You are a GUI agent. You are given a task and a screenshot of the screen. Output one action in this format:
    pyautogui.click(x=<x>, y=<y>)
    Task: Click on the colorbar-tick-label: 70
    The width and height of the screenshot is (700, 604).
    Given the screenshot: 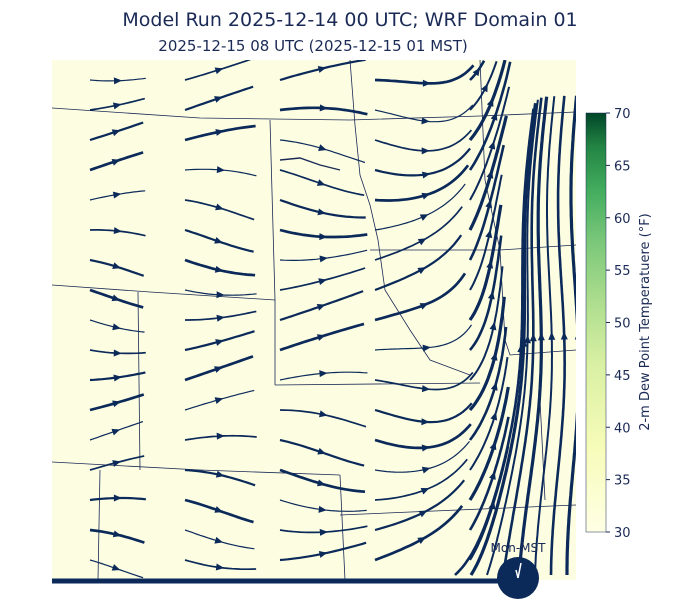 What is the action you would take?
    pyautogui.click(x=622, y=114)
    